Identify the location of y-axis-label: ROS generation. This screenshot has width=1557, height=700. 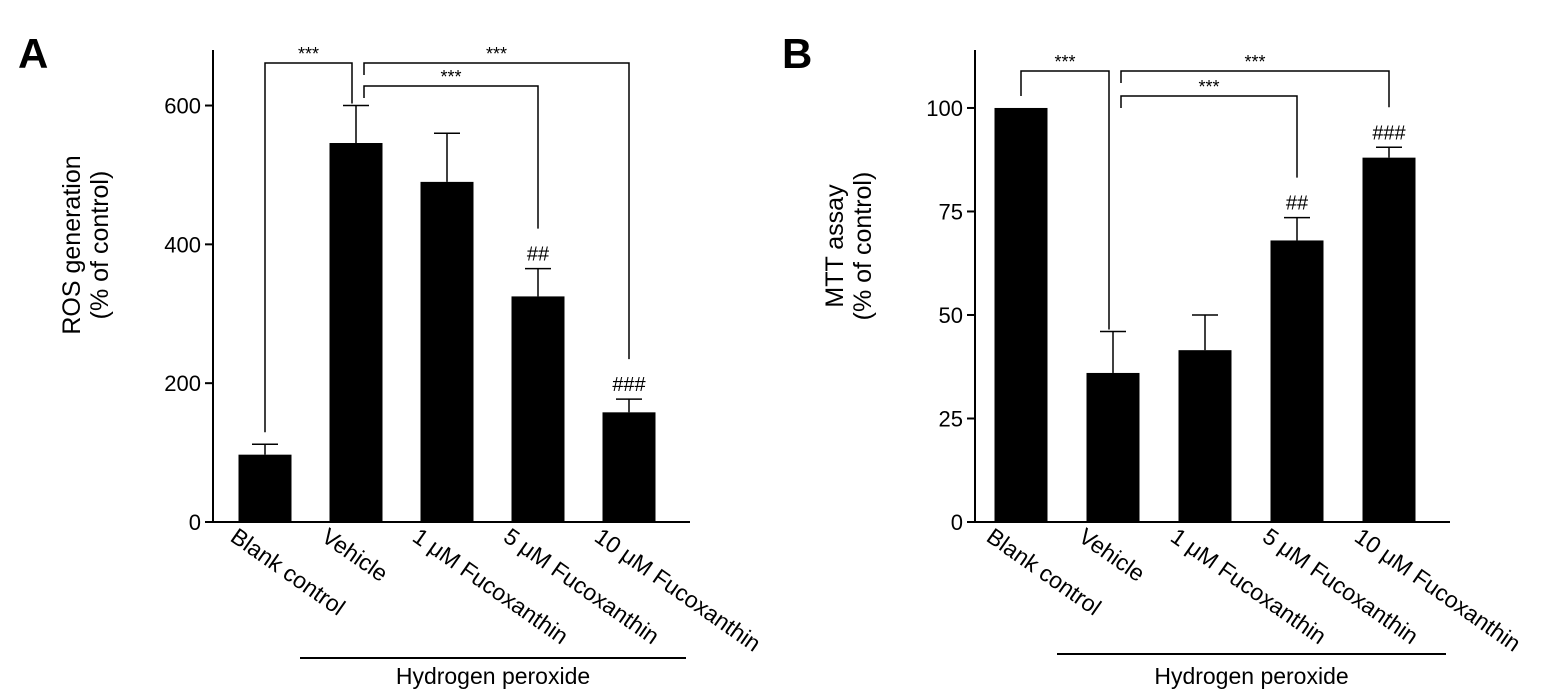
(72, 244).